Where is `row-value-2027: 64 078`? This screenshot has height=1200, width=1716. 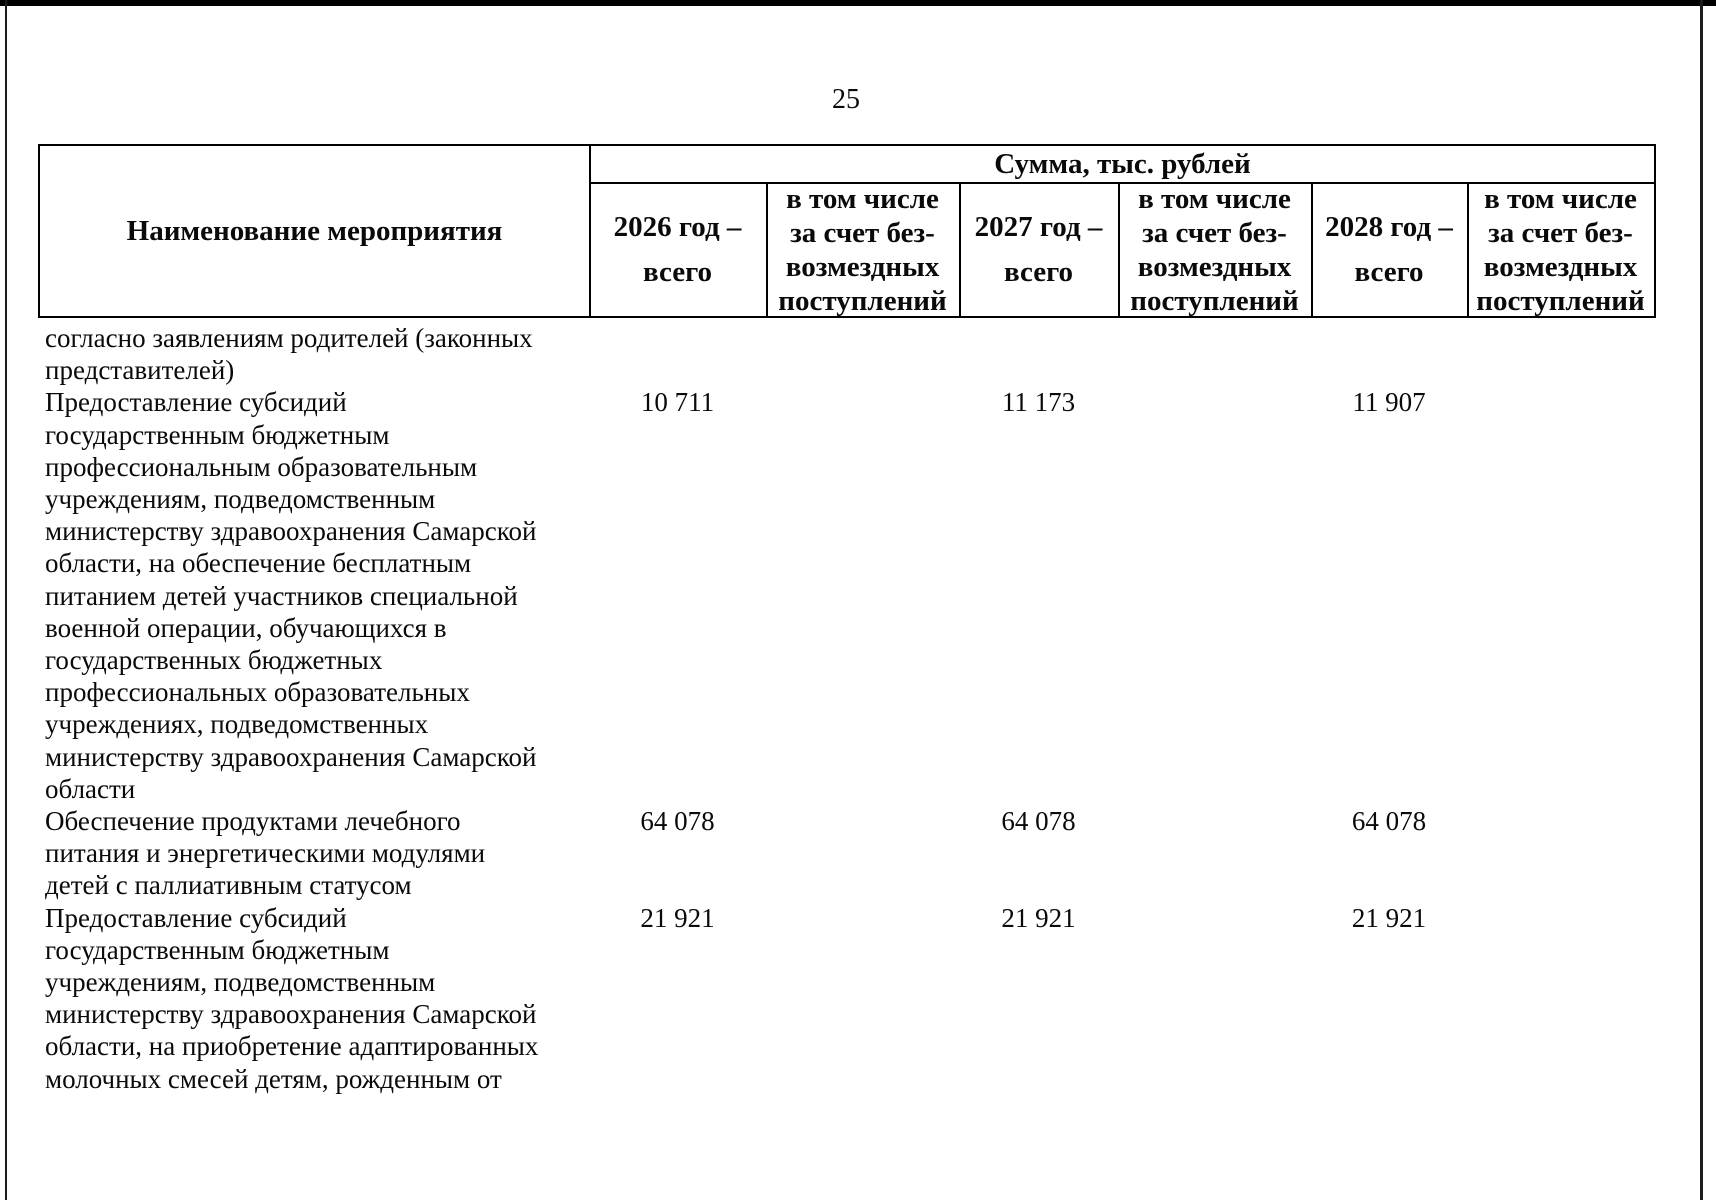 row-value-2027: 64 078 is located at coordinates (1038, 821).